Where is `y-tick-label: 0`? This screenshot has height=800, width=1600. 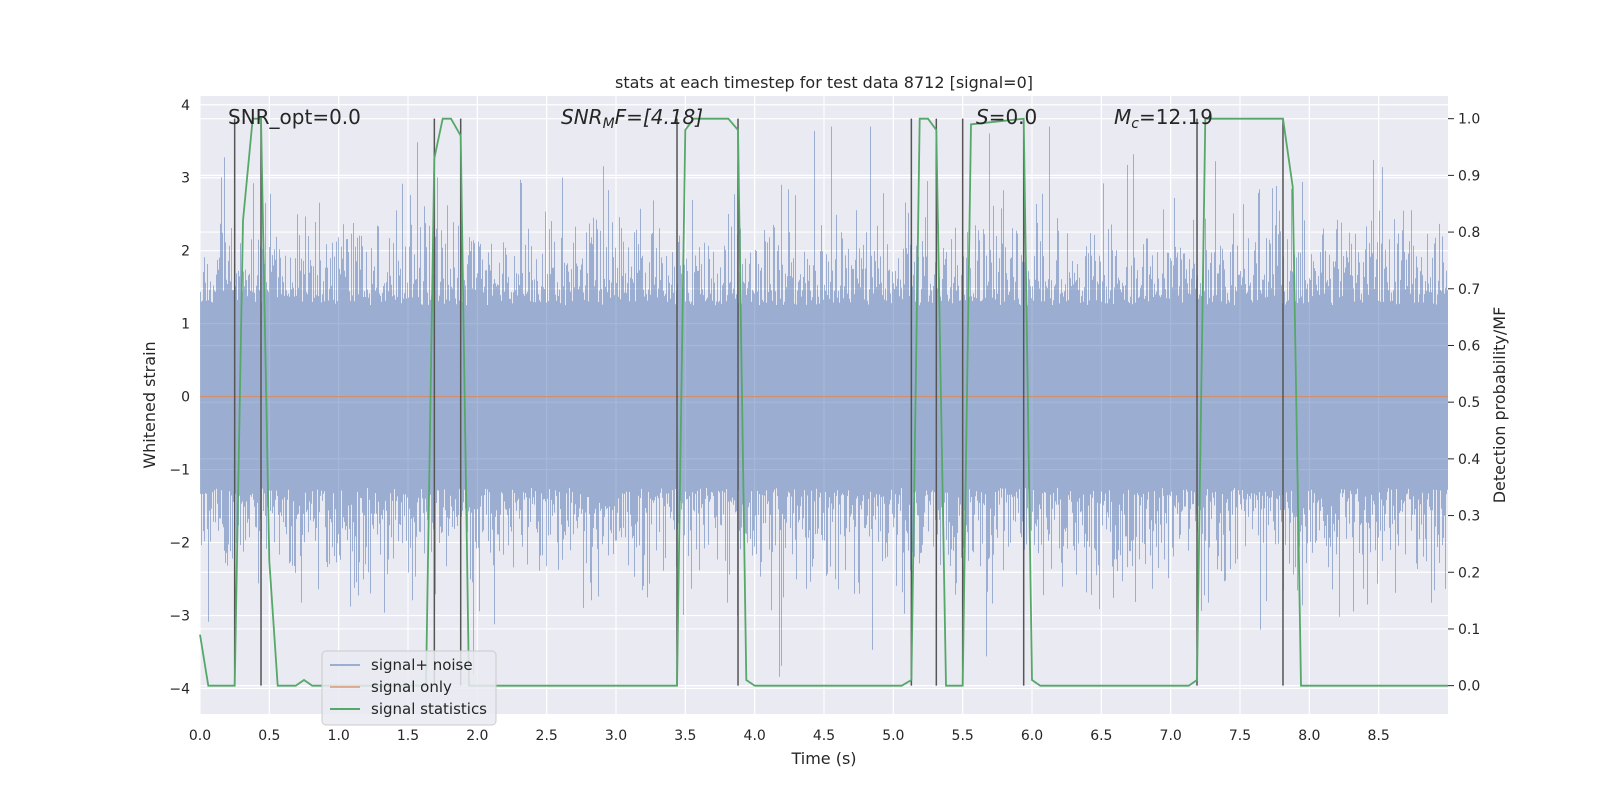 y-tick-label: 0 is located at coordinates (185, 398).